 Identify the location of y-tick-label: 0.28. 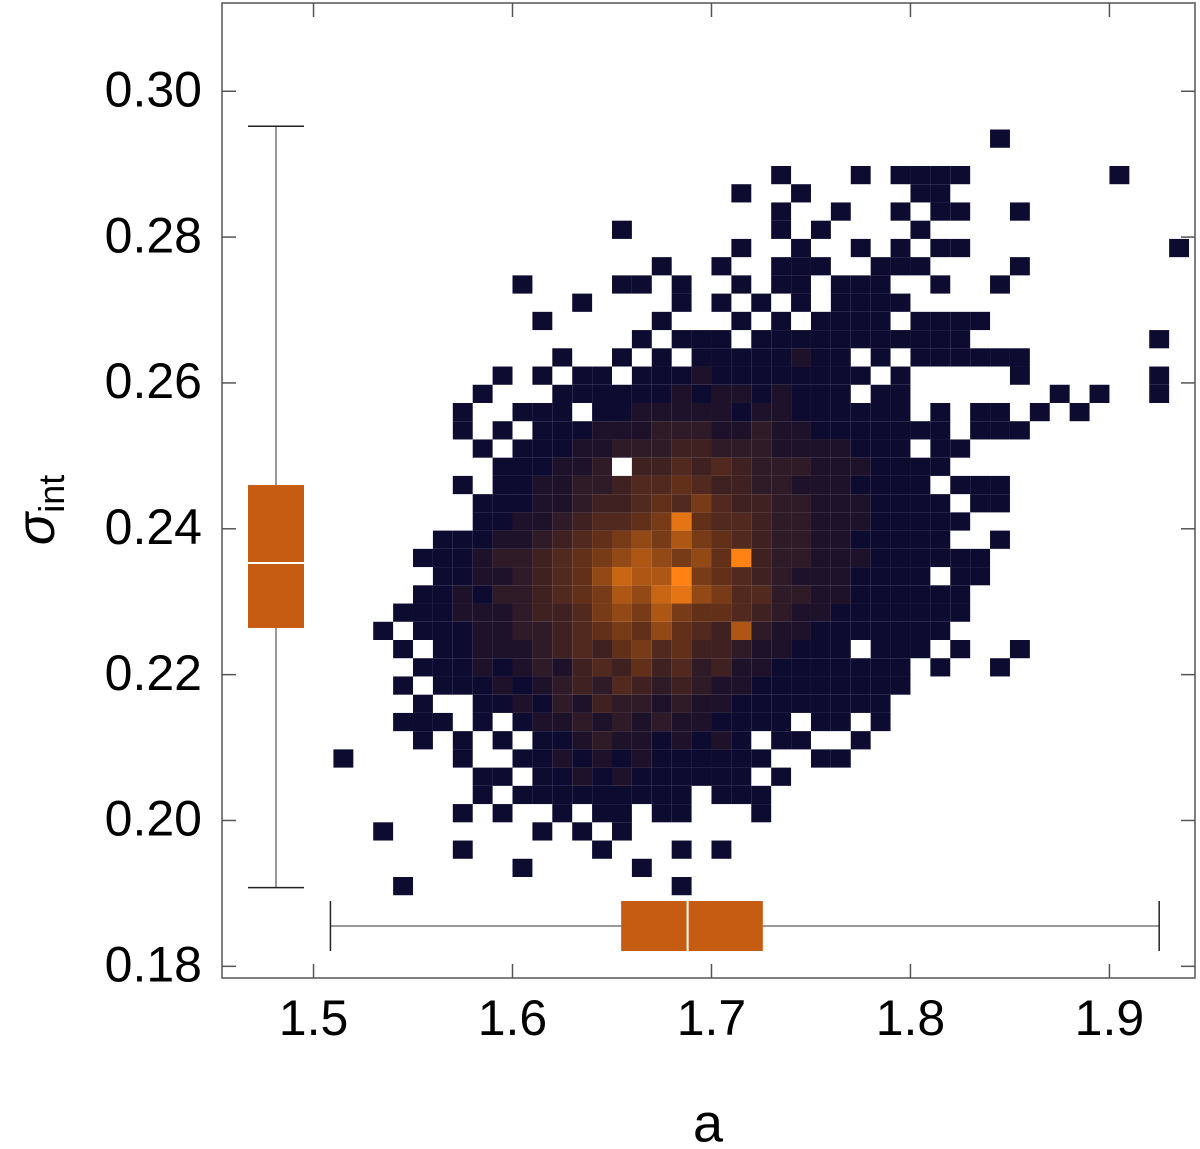
(153, 235).